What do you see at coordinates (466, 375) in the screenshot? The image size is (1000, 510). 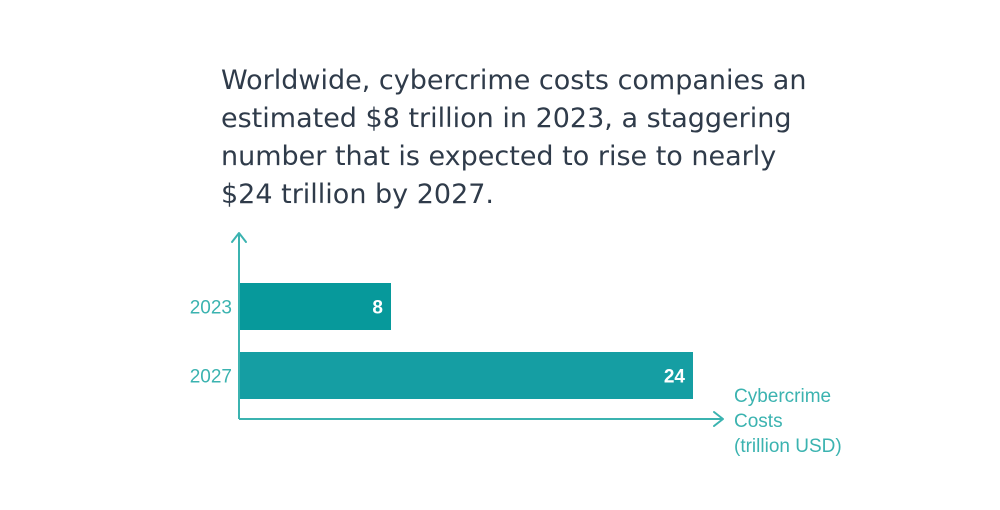 I see `bar-2027` at bounding box center [466, 375].